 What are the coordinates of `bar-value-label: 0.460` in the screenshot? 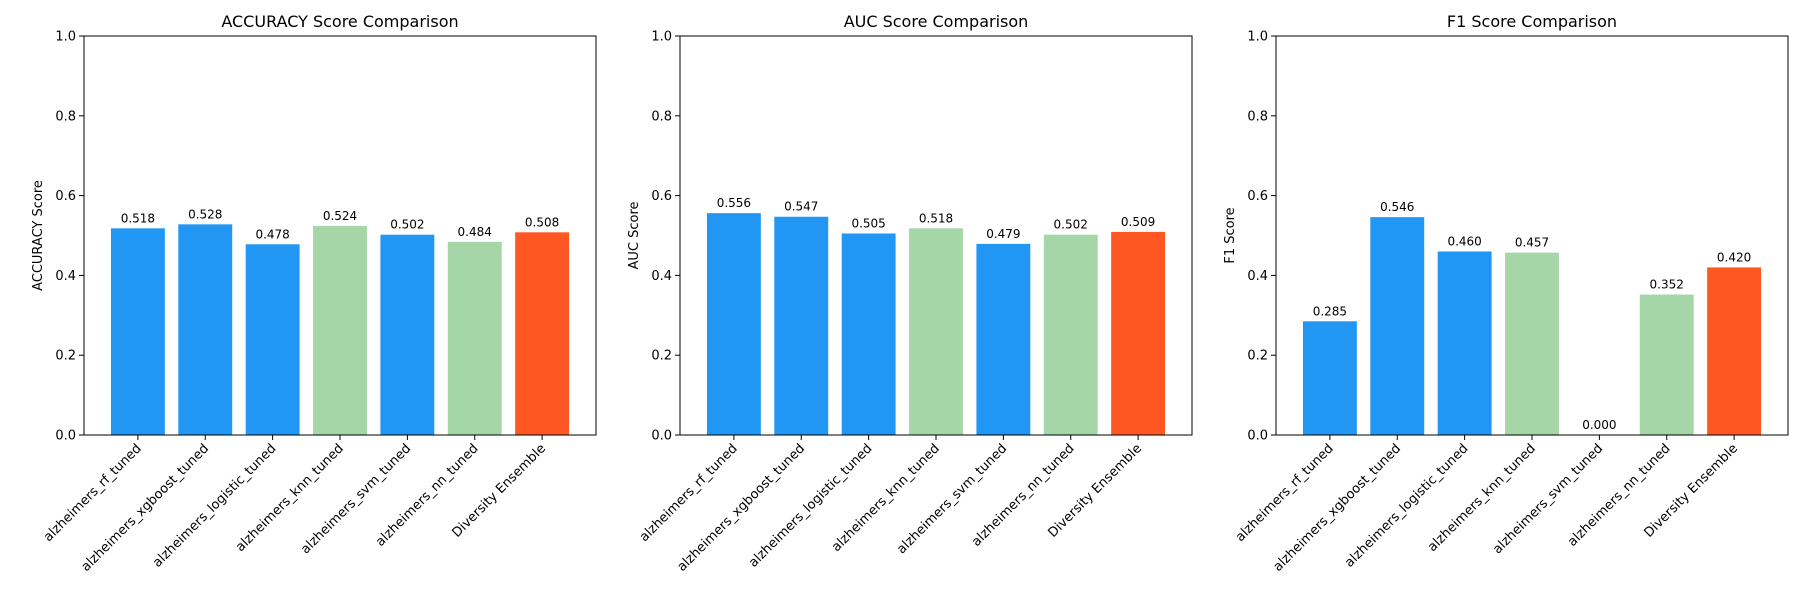 It's located at (1464, 241).